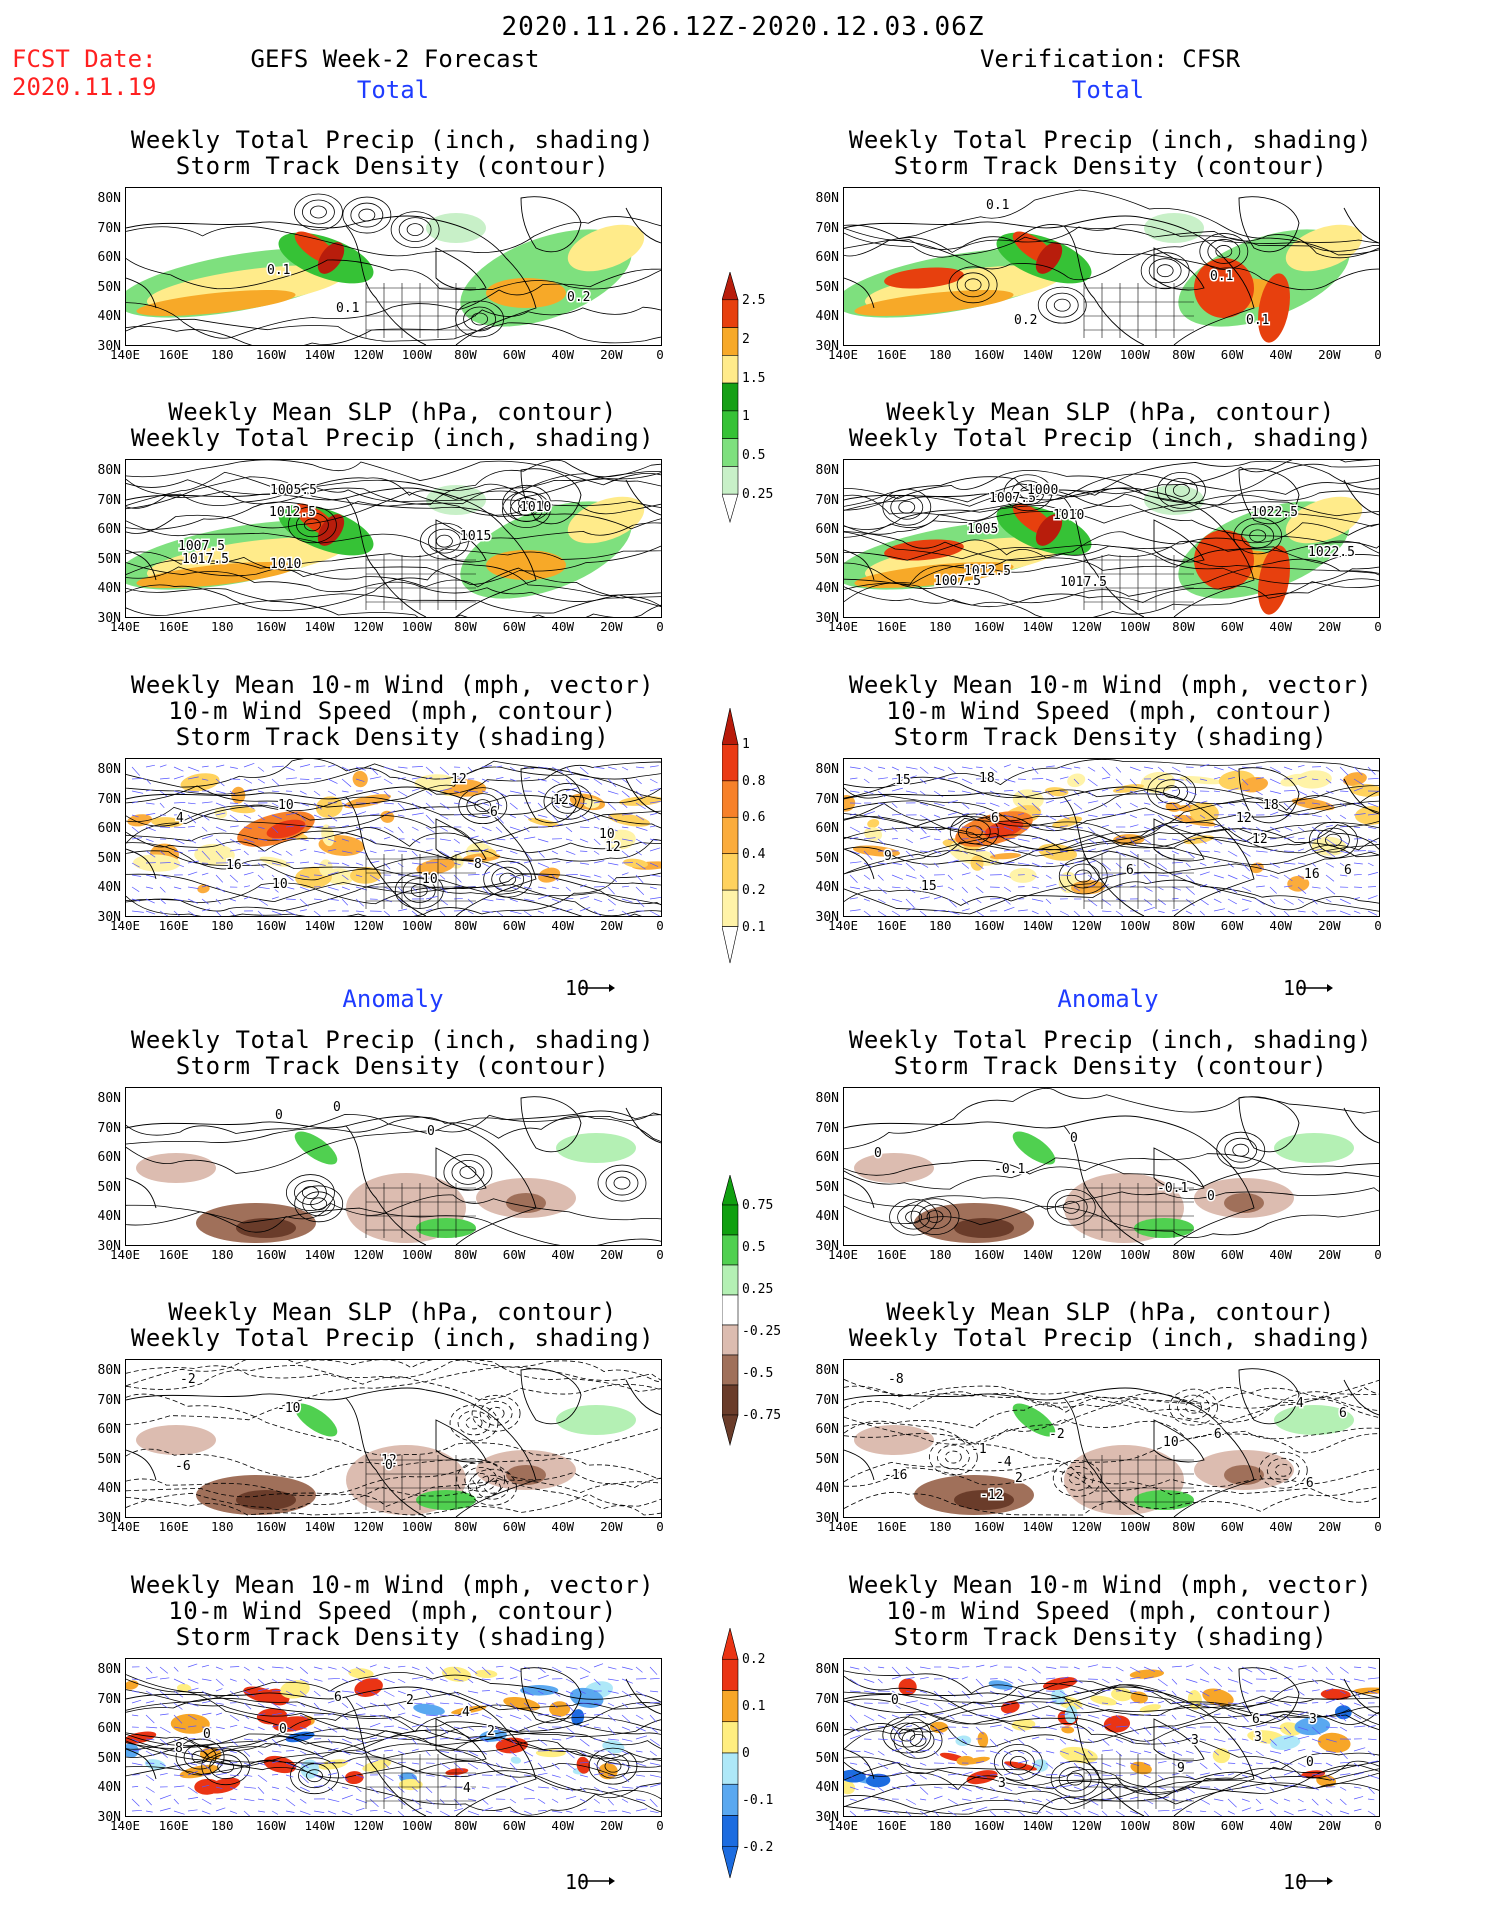 The width and height of the screenshot is (1487, 1925). What do you see at coordinates (514, 1254) in the screenshot?
I see `lon-tick-label: 60W` at bounding box center [514, 1254].